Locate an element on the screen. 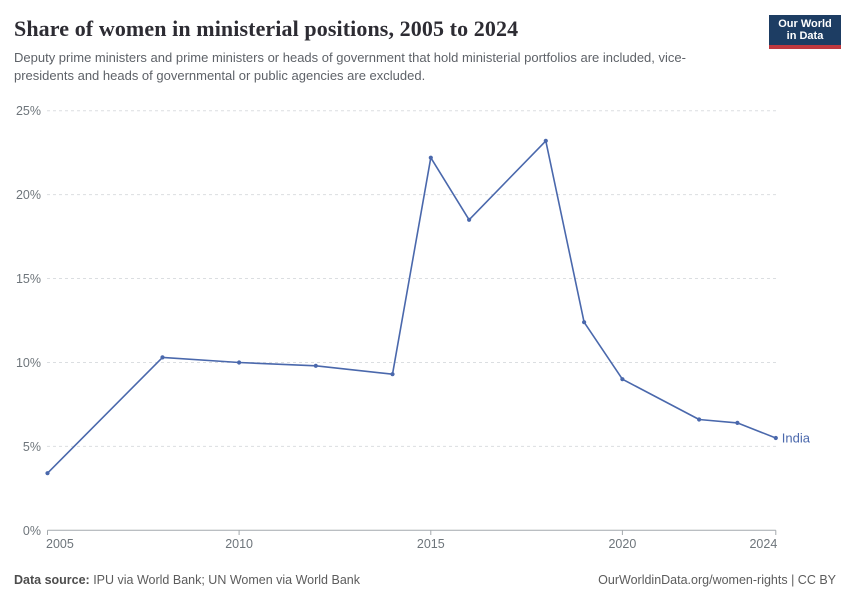 Image resolution: width=850 pixels, height=600 pixels. y-axis-tick-label: 15% is located at coordinates (28, 279).